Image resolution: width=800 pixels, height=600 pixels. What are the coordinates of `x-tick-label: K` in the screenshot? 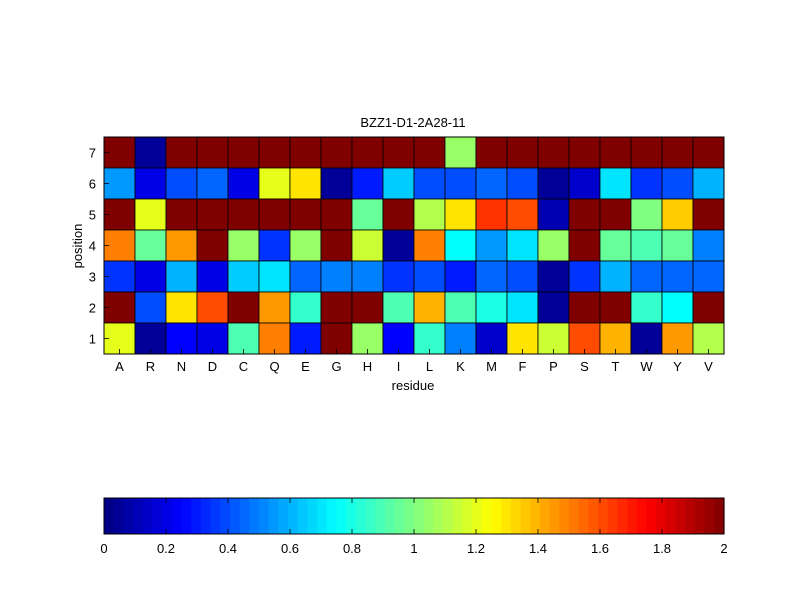 It's located at (460, 366).